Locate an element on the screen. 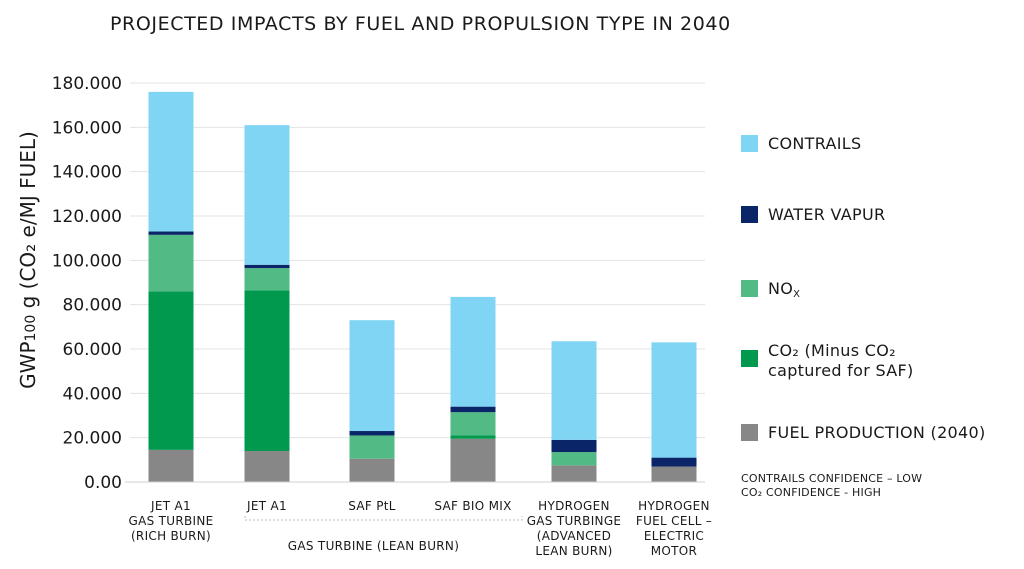  confidence-note: CONTRAILS CONFIDENCE – LOW is located at coordinates (831, 478).